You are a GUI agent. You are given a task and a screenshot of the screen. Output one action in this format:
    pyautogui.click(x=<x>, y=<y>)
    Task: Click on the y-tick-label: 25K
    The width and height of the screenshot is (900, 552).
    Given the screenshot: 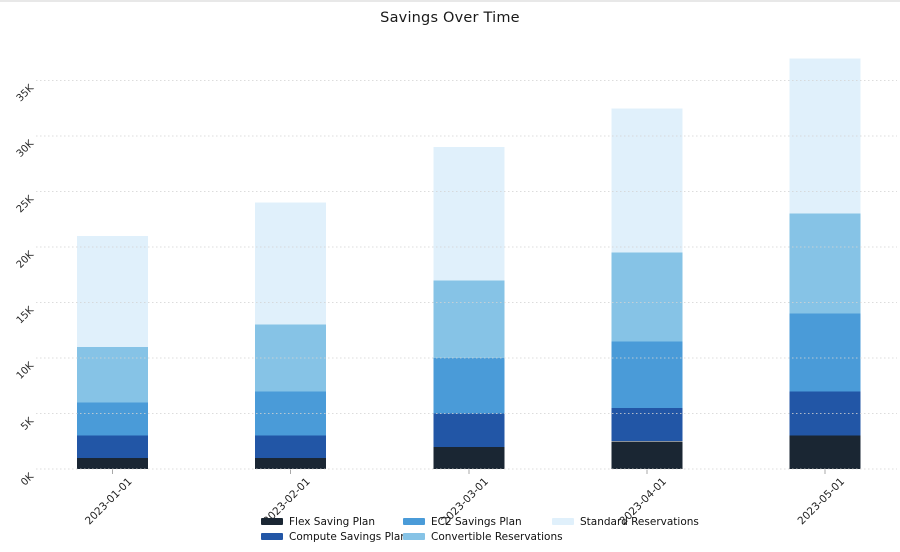 What is the action you would take?
    pyautogui.click(x=26, y=205)
    